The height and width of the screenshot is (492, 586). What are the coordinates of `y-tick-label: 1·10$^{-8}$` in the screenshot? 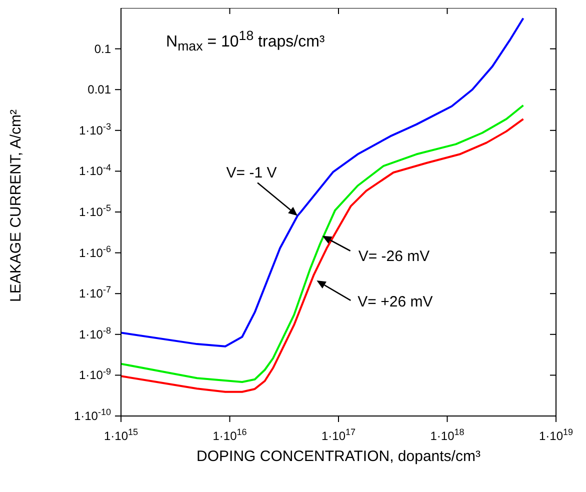 It's located at (94, 333).